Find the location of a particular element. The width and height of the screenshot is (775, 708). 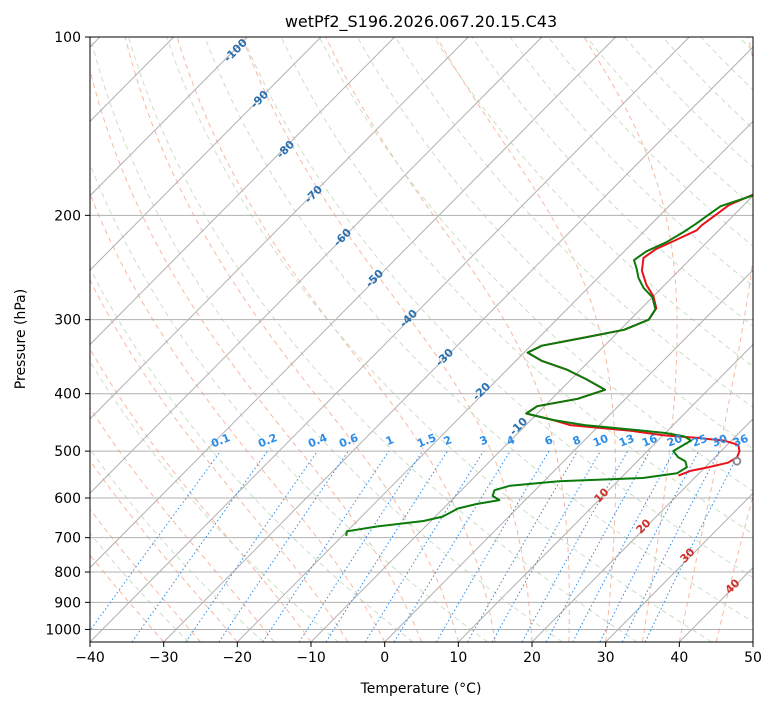

y-tick-label: 600 is located at coordinates (67, 499).